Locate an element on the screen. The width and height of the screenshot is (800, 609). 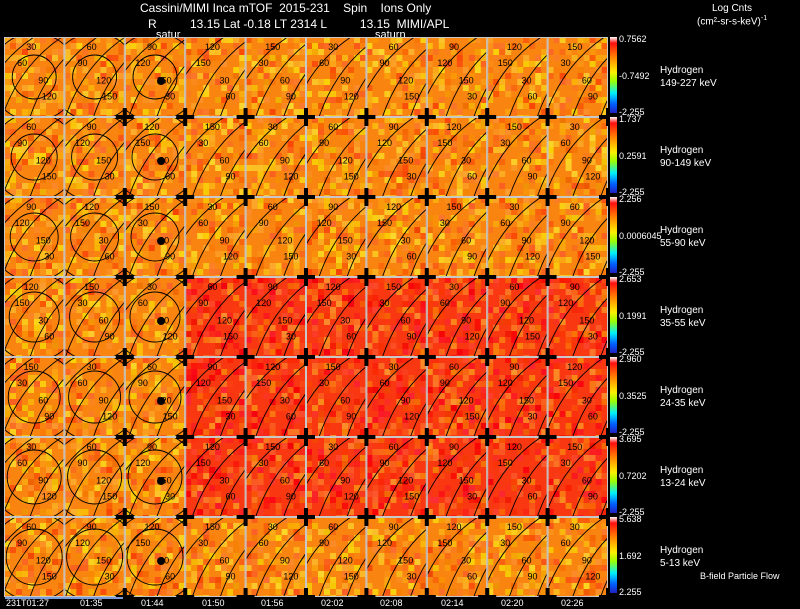
heatmap-cell: 120 150 30 60 is located at coordinates (336, 317).